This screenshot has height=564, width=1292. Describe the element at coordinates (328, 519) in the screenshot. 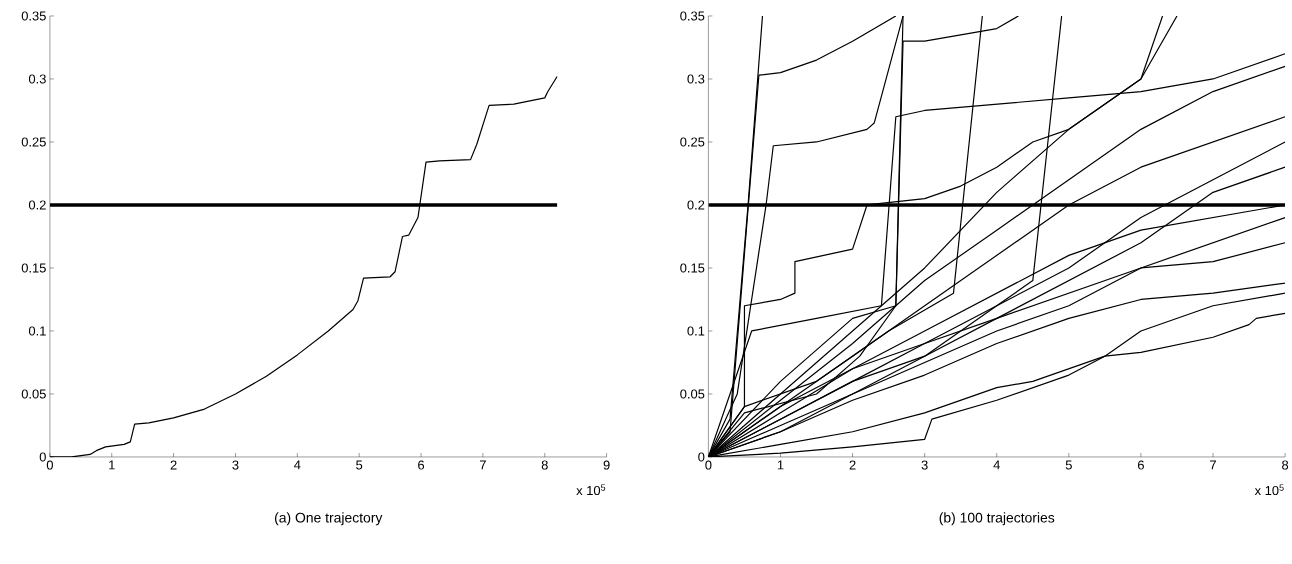

I see `text: (a) One trajectory` at that location.